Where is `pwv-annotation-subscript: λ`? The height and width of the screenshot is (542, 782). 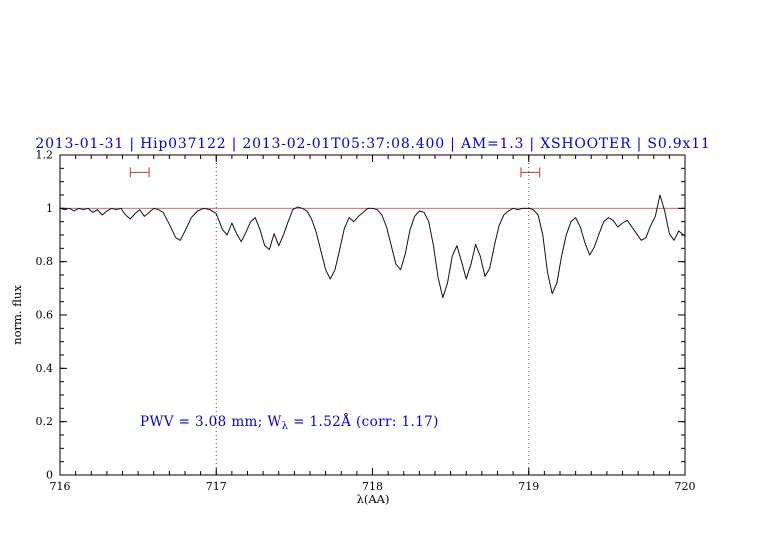 pwv-annotation-subscript: λ is located at coordinates (285, 426).